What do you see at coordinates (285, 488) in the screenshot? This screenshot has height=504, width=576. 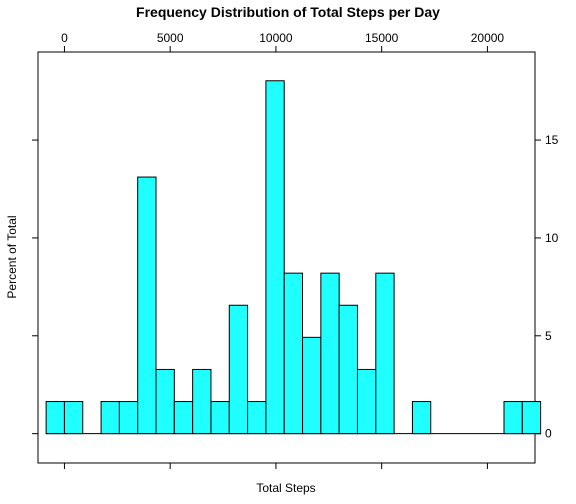 I see `x-axis-label: Total Steps` at bounding box center [285, 488].